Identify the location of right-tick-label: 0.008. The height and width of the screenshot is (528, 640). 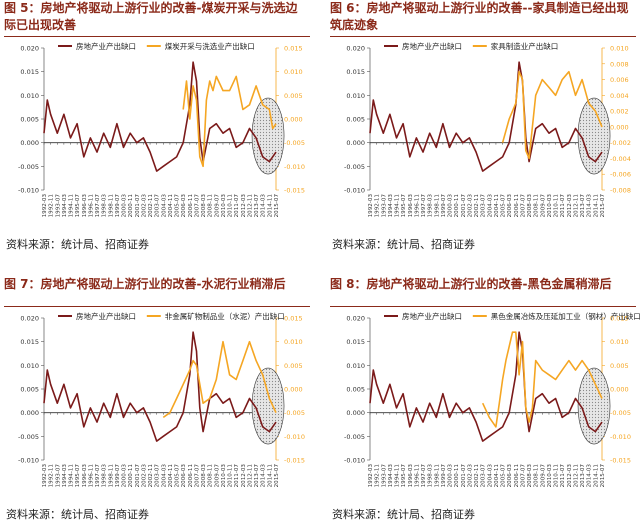
(619, 64).